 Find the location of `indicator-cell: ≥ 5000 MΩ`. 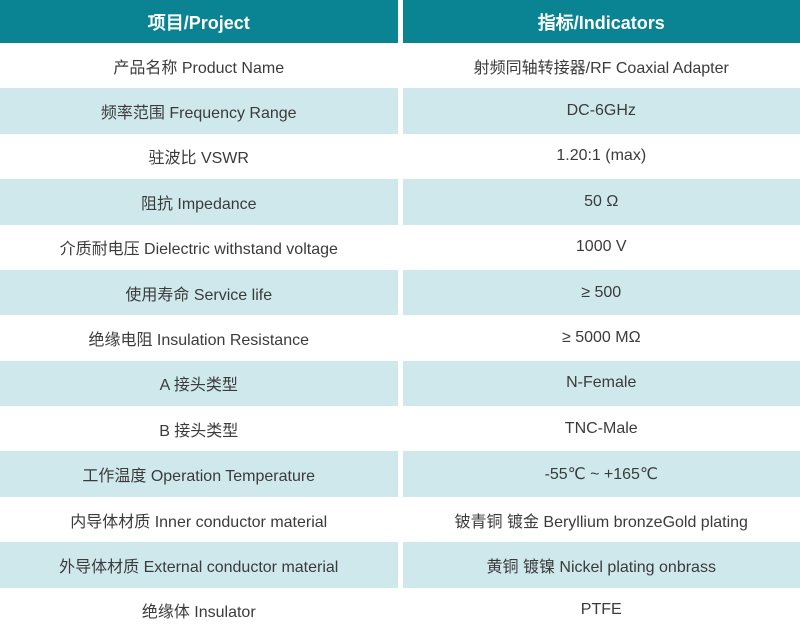

indicator-cell: ≥ 5000 MΩ is located at coordinates (601, 338).